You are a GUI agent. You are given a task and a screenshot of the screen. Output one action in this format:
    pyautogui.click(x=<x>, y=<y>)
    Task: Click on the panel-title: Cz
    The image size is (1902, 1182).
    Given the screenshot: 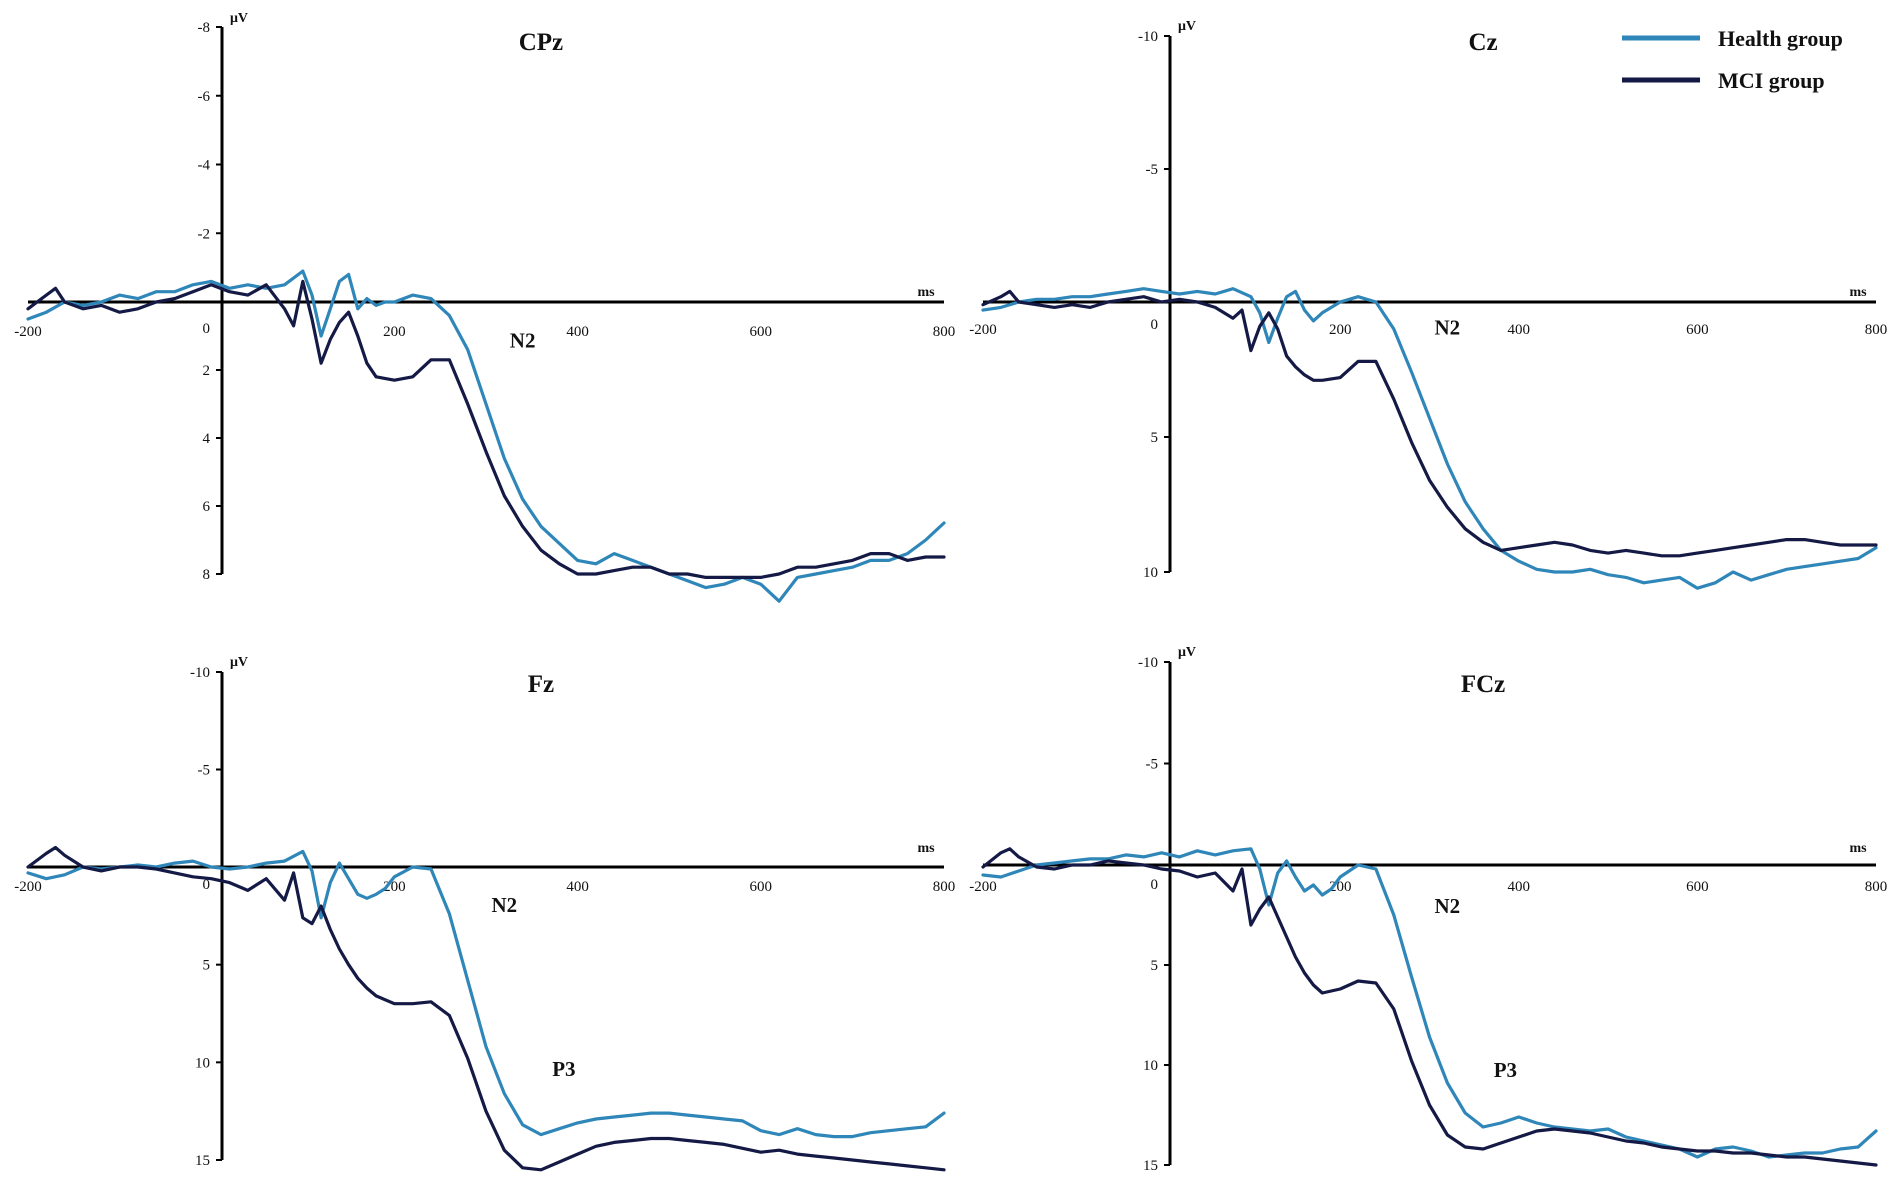 What is the action you would take?
    pyautogui.click(x=1483, y=42)
    